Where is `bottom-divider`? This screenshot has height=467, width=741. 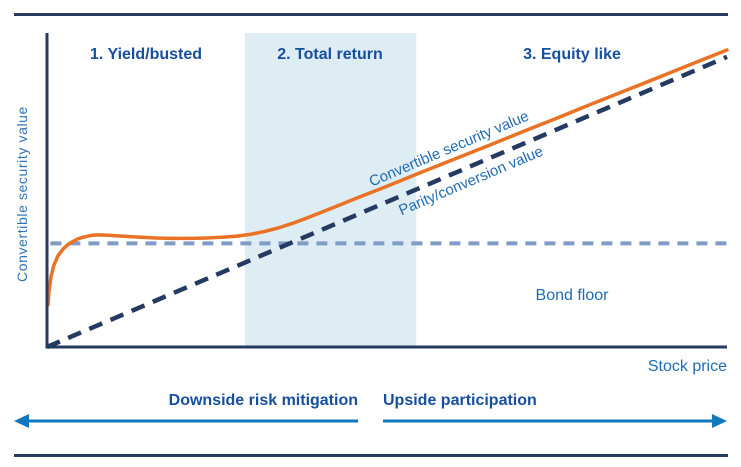
bottom-divider is located at coordinates (371, 455).